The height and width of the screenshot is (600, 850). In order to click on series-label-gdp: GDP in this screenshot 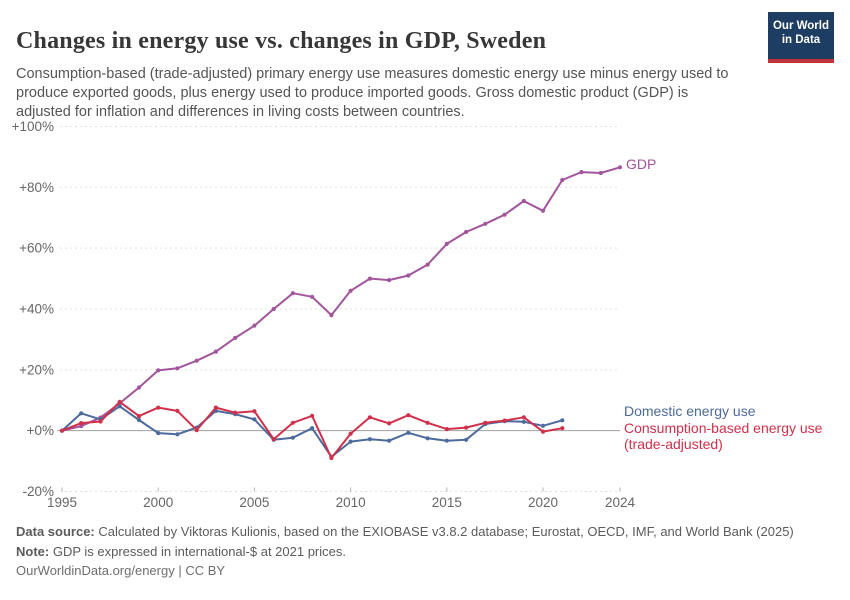, I will do `click(641, 164)`.